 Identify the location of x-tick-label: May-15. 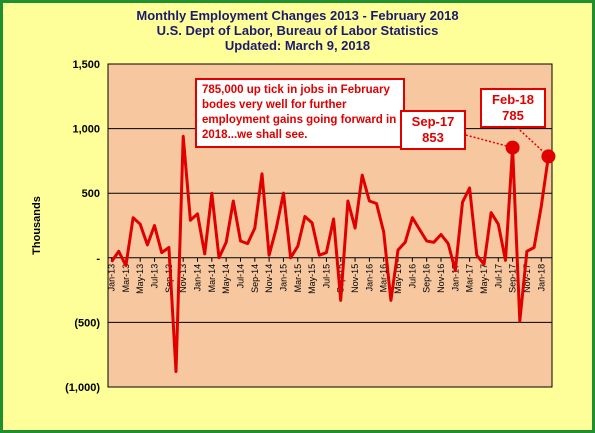
(312, 279).